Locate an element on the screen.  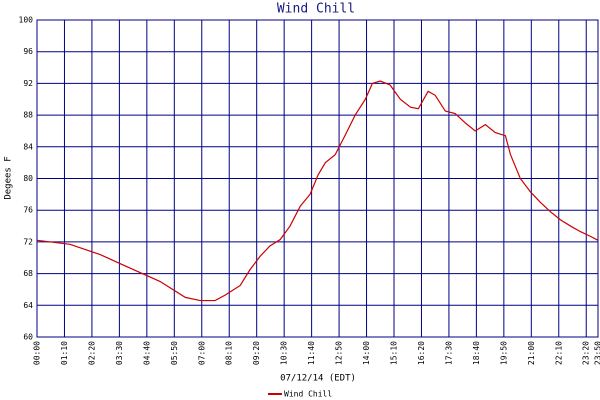
x-tick-label: 11:40 is located at coordinates (311, 353).